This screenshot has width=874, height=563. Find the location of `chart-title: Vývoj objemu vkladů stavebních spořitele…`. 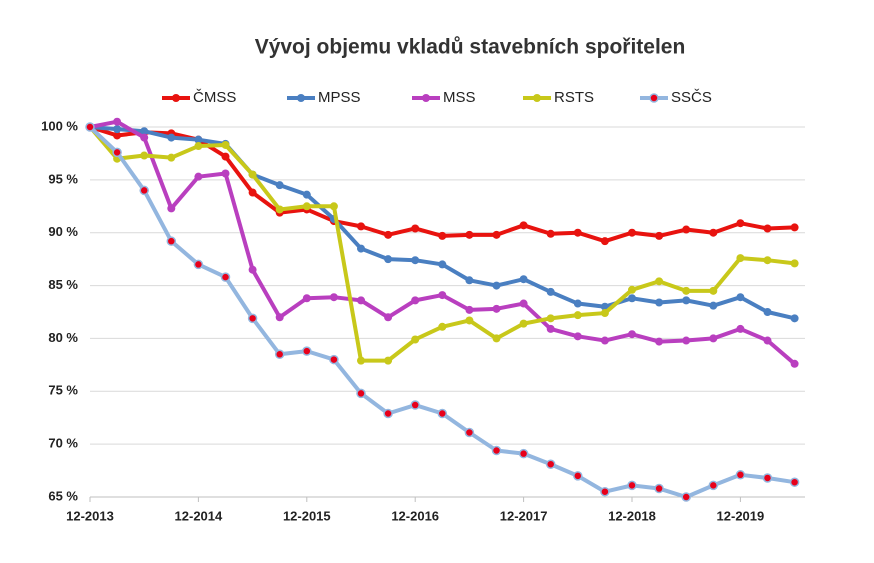

chart-title: Vývoj objemu vkladů stavebních spořitele… is located at coordinates (470, 47).